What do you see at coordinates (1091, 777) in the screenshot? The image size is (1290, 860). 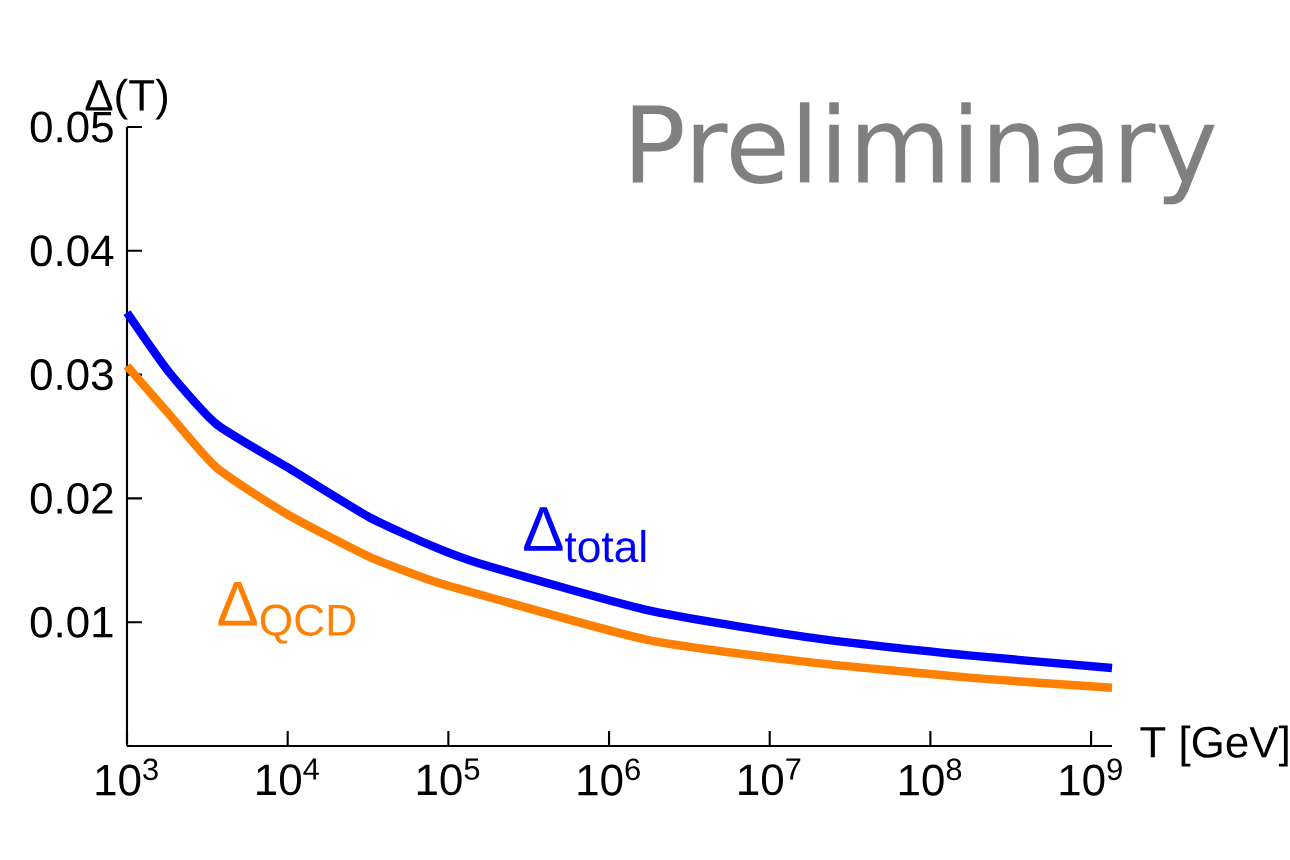 I see `x-tick-label: 10$^{9}$` at bounding box center [1091, 777].